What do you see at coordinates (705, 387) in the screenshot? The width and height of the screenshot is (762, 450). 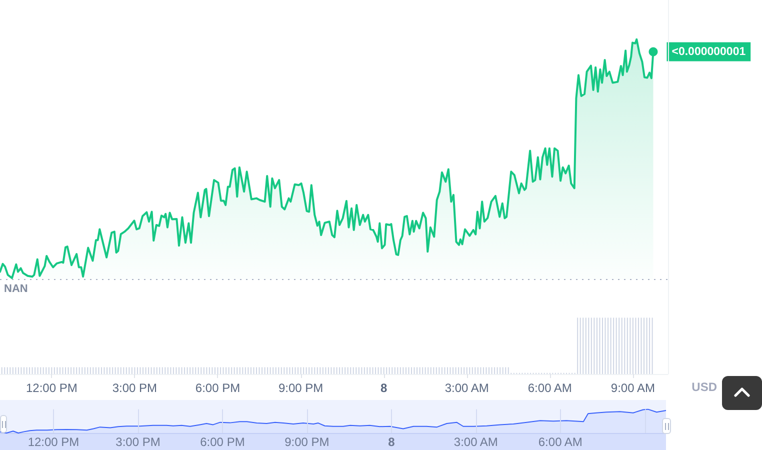 I see `y-axis-title: USD` at bounding box center [705, 387].